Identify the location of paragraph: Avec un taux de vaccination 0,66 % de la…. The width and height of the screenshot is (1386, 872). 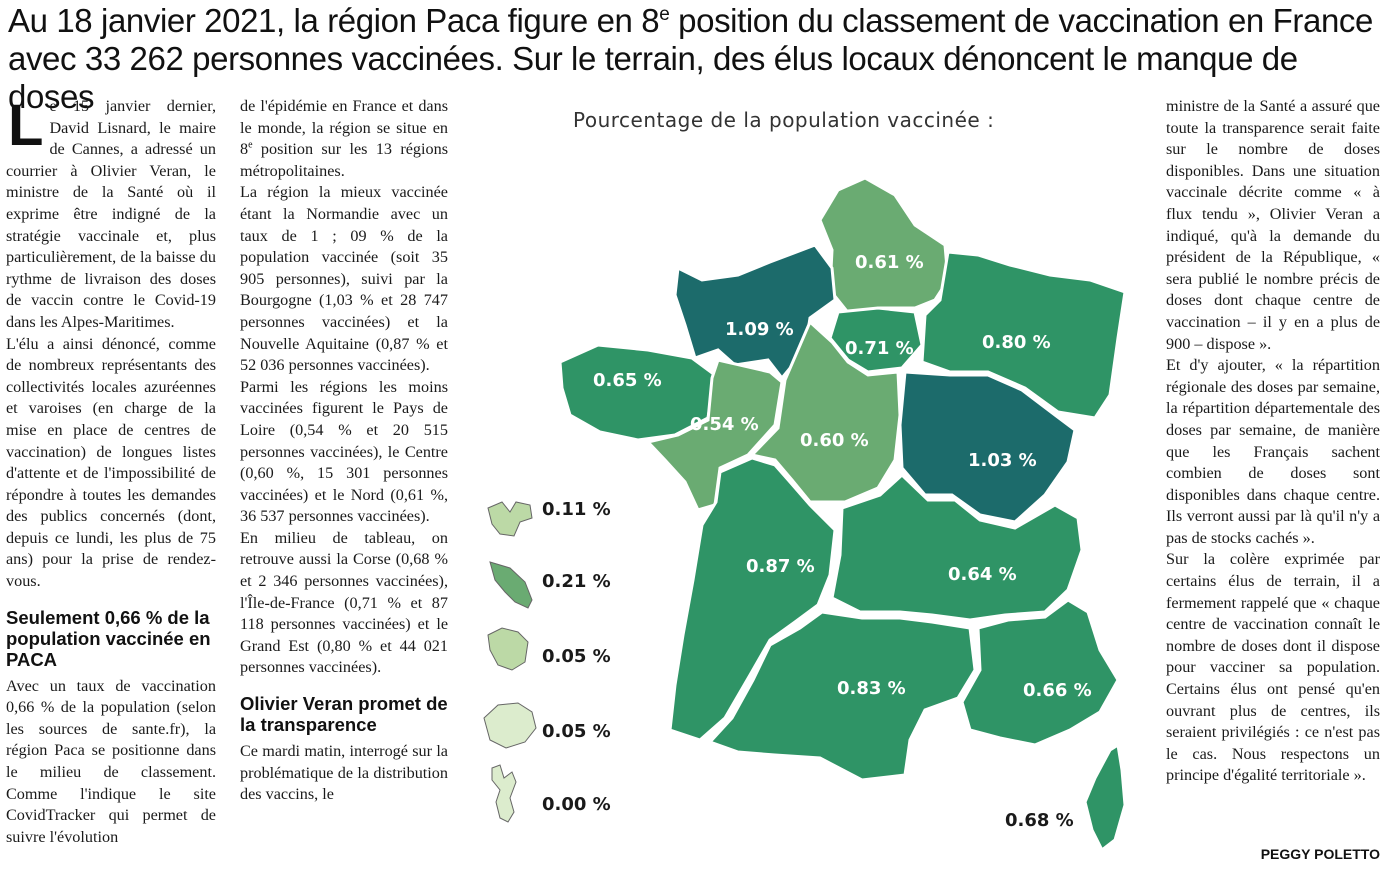
(111, 761).